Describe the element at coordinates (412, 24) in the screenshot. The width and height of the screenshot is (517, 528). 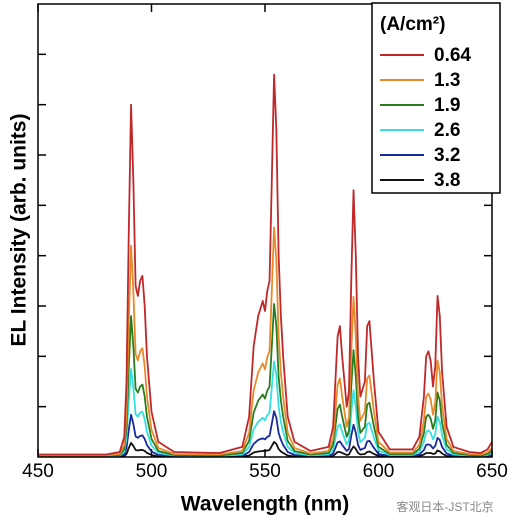
I see `legend-title: (A/cm²)` at that location.